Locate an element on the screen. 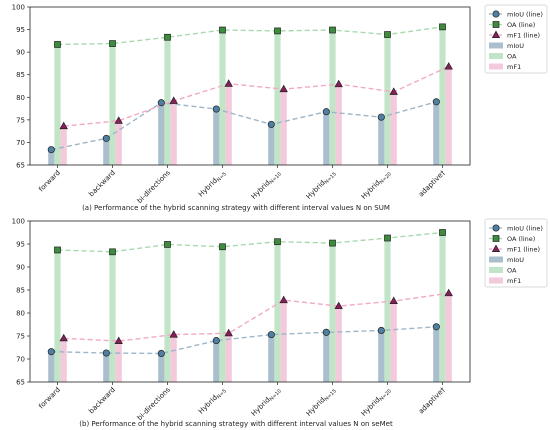 The image size is (550, 430). x-tick-label-6: HybridN=20 is located at coordinates (376, 185).